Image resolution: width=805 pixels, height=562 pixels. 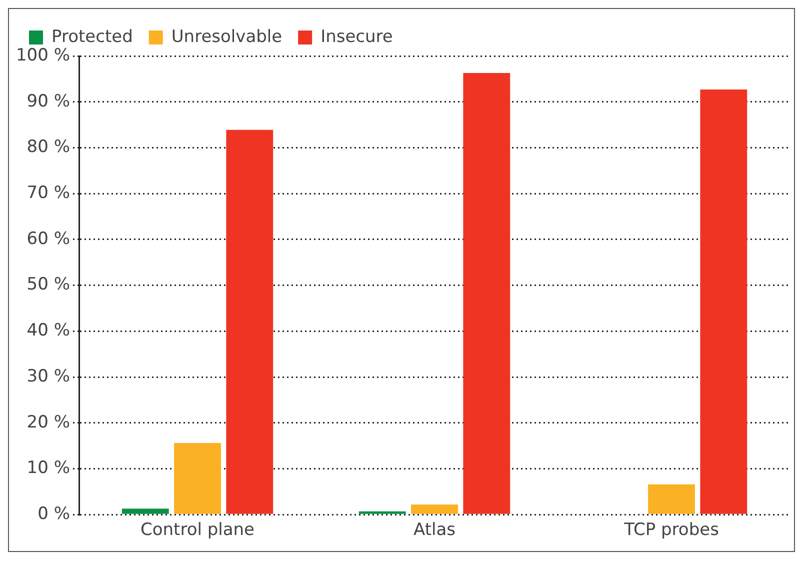 I want to click on legend-label: Unresolvable, so click(x=226, y=36).